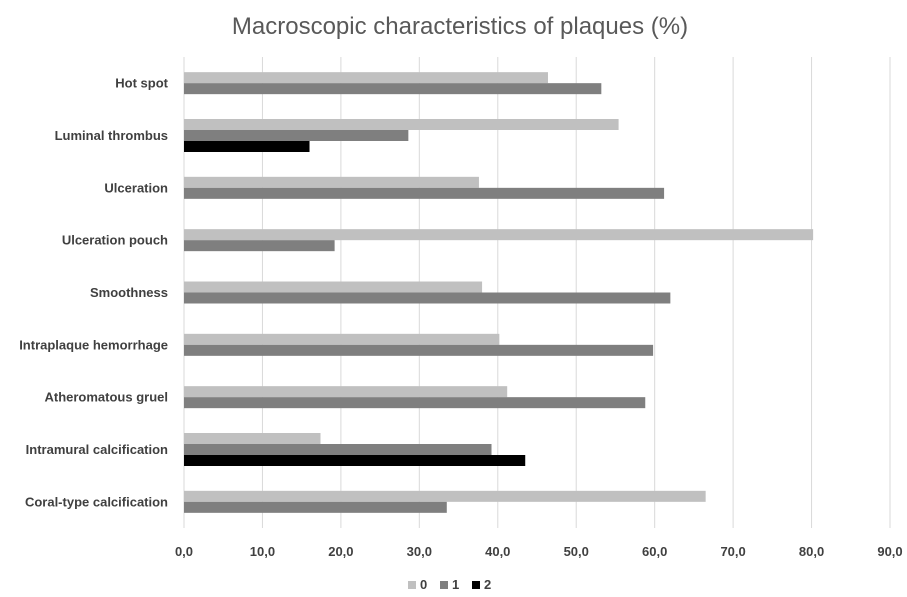  What do you see at coordinates (340, 551) in the screenshot?
I see `x-tick-label: 20,0` at bounding box center [340, 551].